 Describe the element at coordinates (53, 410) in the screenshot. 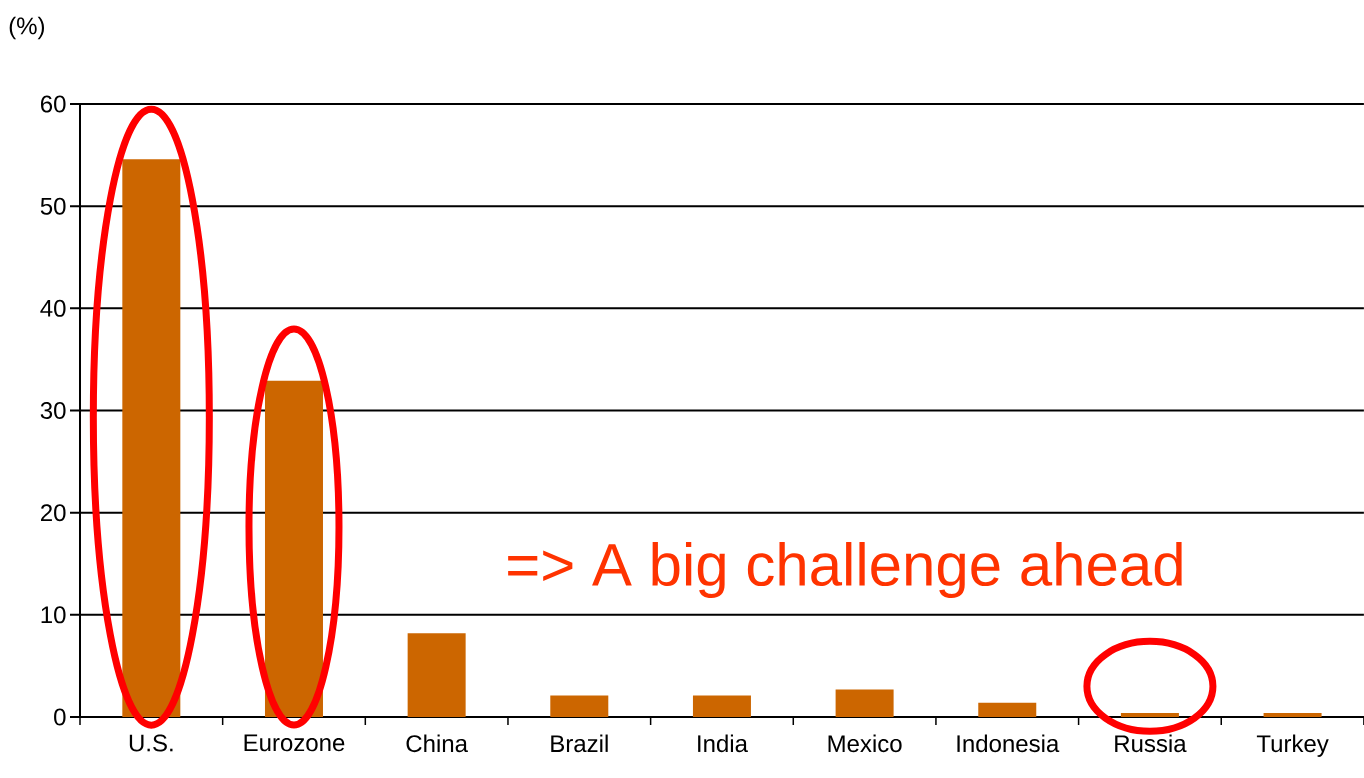

I see `y-tick-label: 30` at that location.